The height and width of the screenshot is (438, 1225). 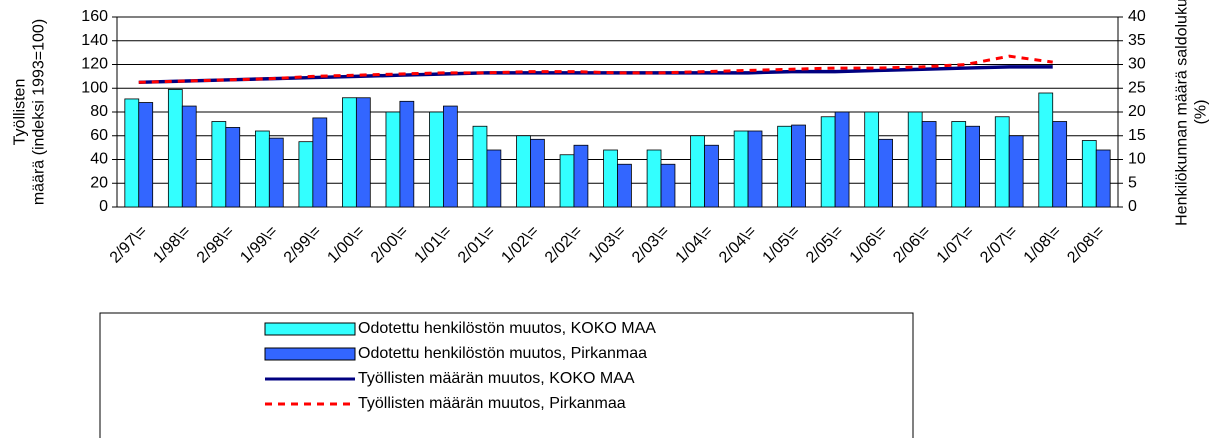 I want to click on legend-label: Työllisten määrän muutos, Pirkanmaa, so click(x=492, y=403).